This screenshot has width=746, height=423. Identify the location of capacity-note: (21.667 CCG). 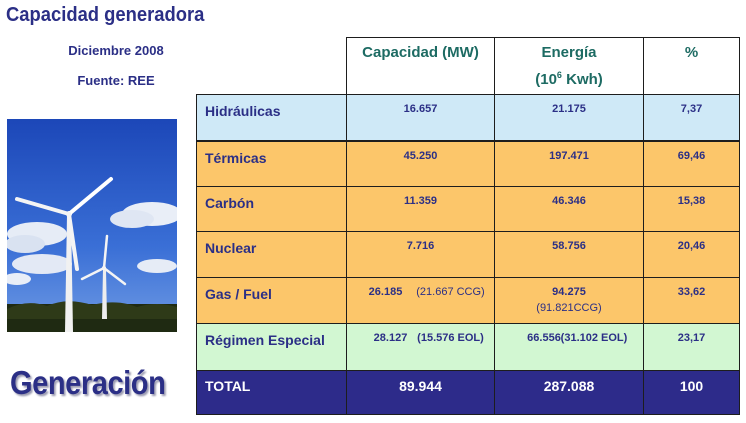
(450, 292).